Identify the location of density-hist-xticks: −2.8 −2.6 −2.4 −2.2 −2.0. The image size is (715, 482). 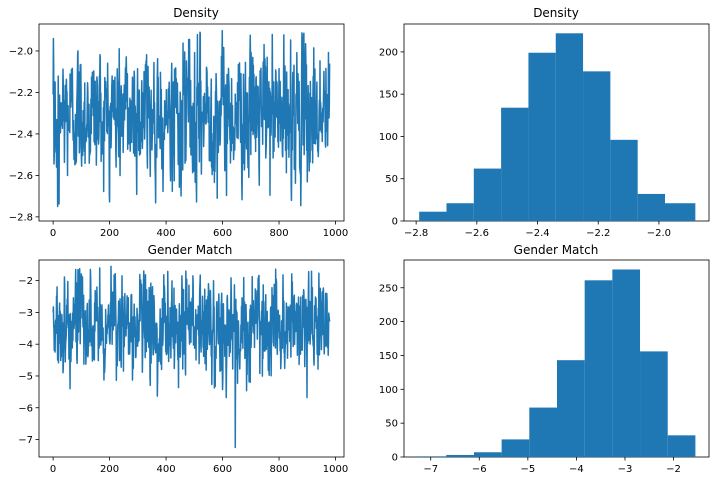
(537, 230).